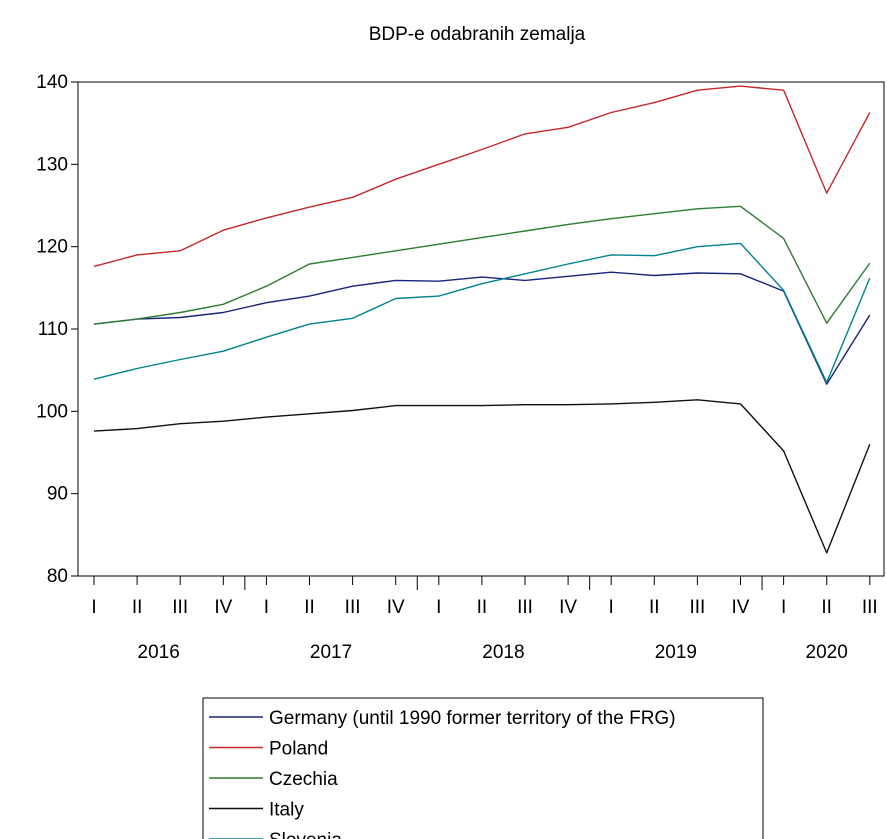 This screenshot has width=887, height=839. What do you see at coordinates (52, 247) in the screenshot?
I see `y-tick-label: 120` at bounding box center [52, 247].